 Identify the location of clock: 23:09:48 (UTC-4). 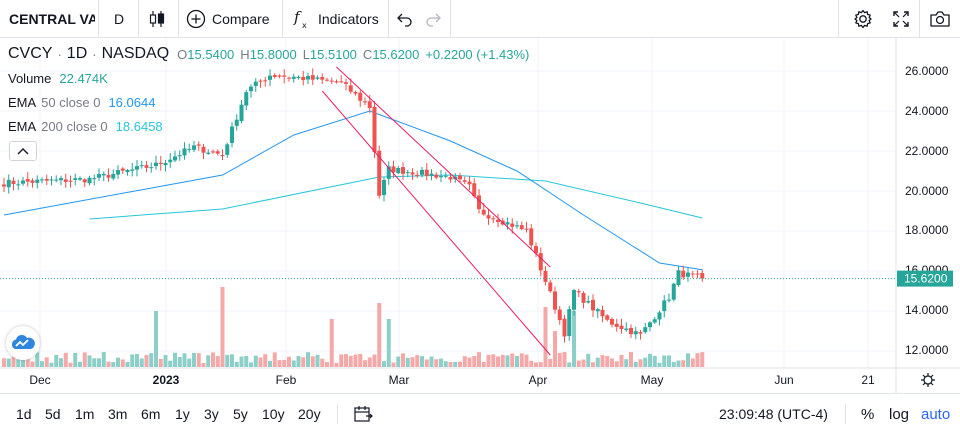
(773, 414).